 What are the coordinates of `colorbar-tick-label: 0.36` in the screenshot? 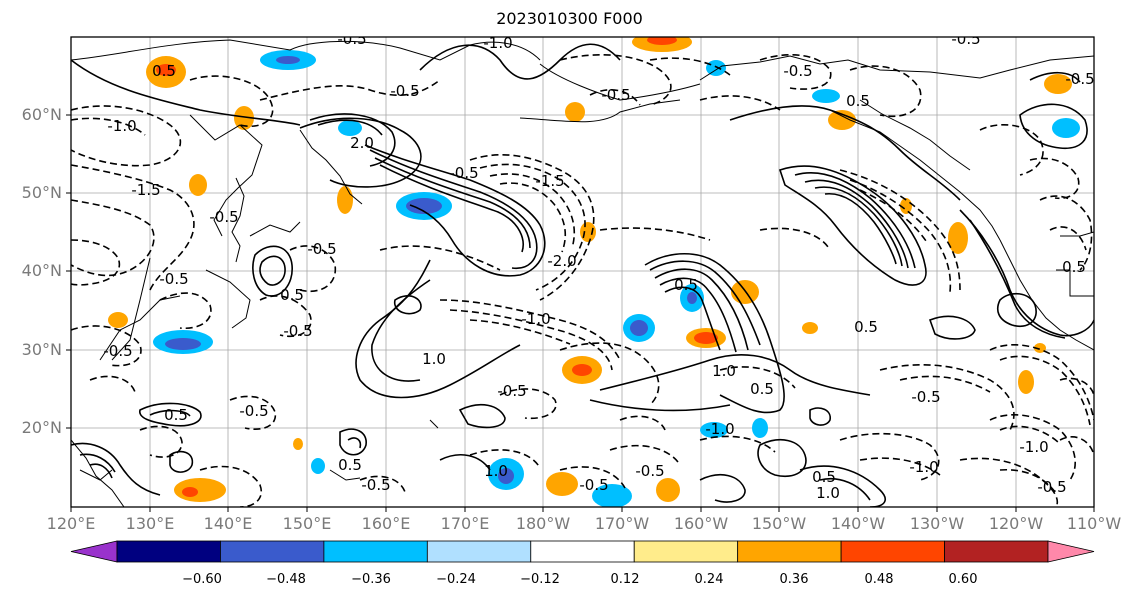 It's located at (794, 579).